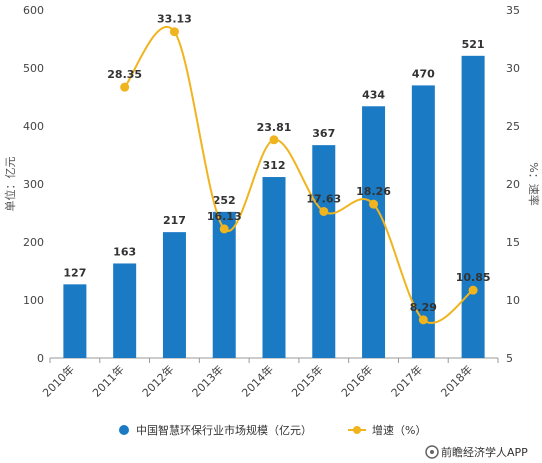 The image size is (542, 463). I want to click on logo-dot, so click(432, 452).